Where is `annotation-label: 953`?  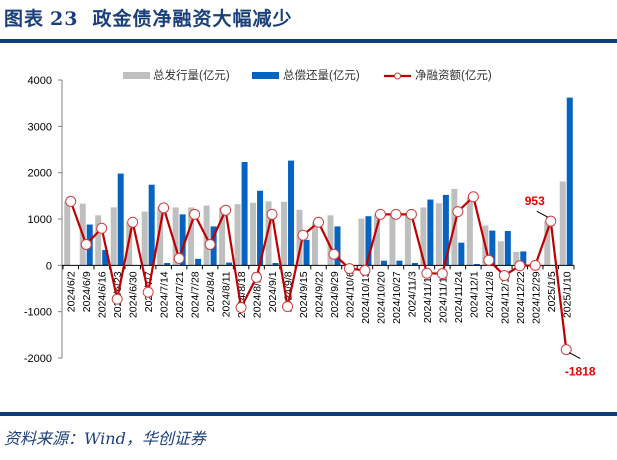 annotation-label: 953 is located at coordinates (535, 201).